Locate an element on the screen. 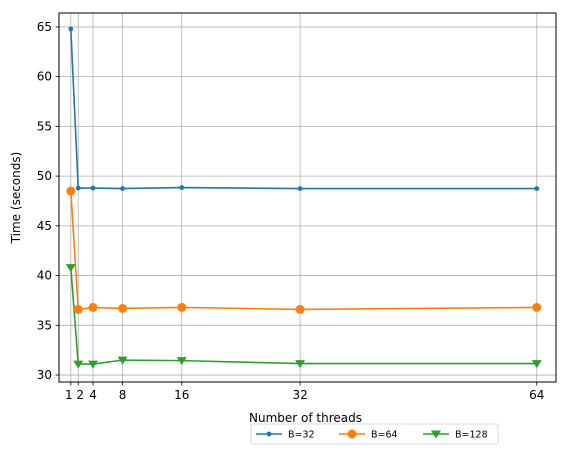 Image resolution: width=566 pixels, height=454 pixels. legend-box is located at coordinates (374, 434).